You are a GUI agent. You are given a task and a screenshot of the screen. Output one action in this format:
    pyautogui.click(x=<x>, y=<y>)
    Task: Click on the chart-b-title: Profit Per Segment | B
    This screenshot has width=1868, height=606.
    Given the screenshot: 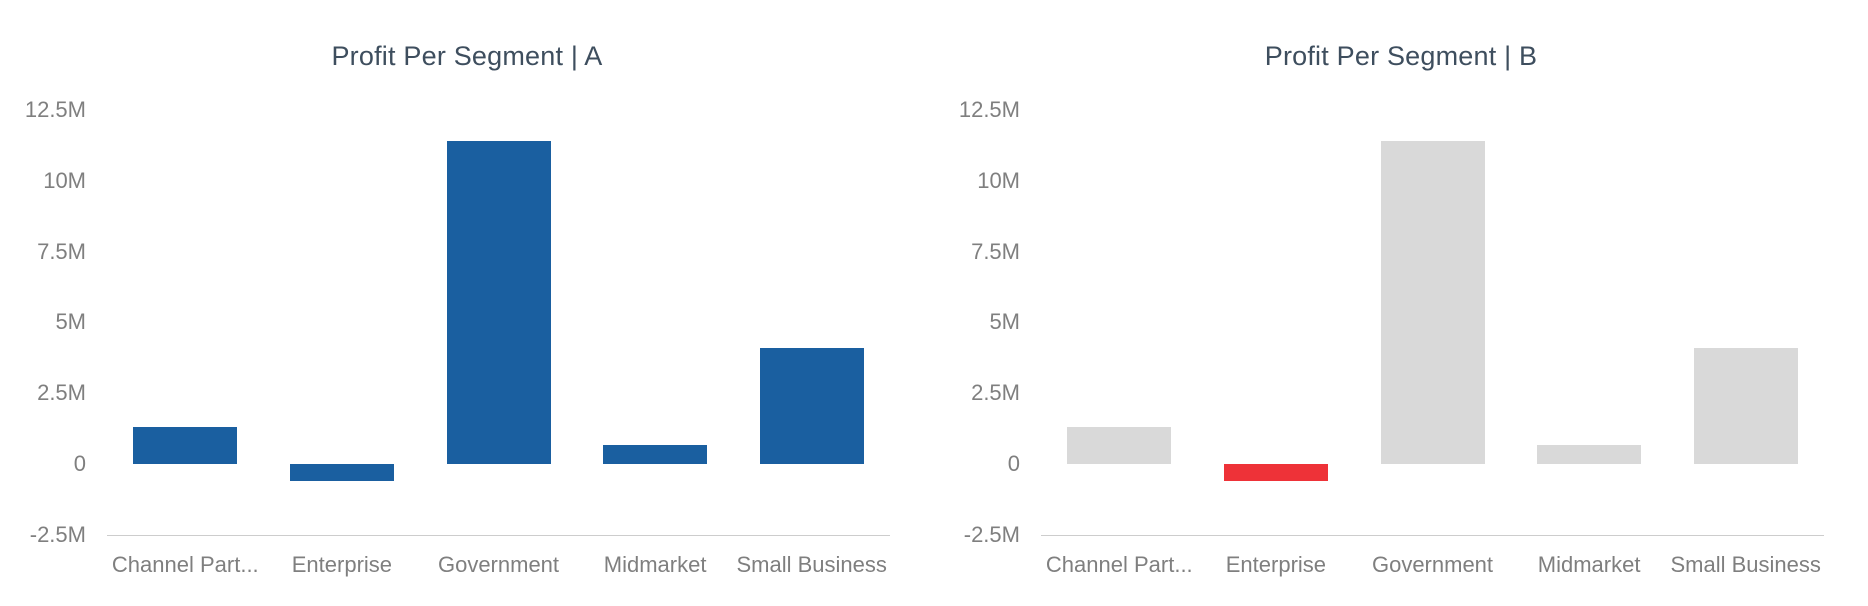 What is the action you would take?
    pyautogui.click(x=1401, y=56)
    